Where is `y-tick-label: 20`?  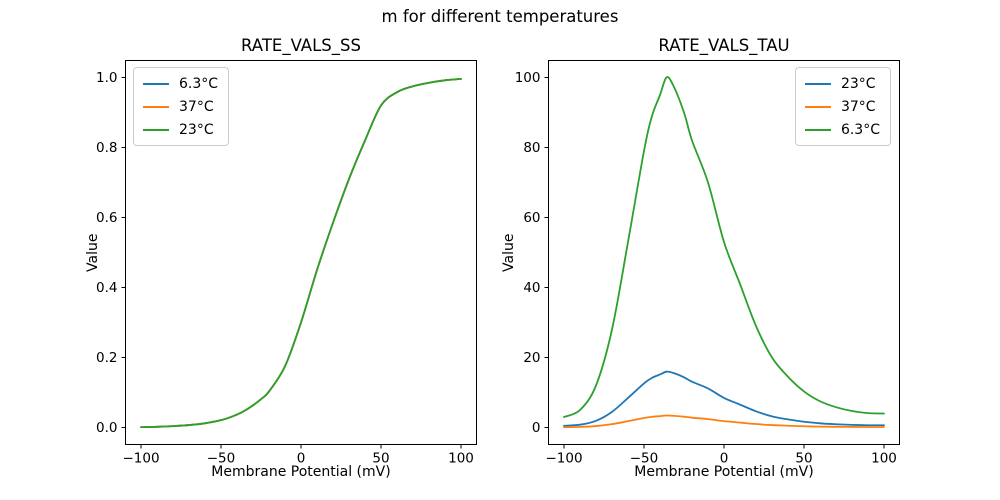
y-tick-label: 20 is located at coordinates (531, 358).